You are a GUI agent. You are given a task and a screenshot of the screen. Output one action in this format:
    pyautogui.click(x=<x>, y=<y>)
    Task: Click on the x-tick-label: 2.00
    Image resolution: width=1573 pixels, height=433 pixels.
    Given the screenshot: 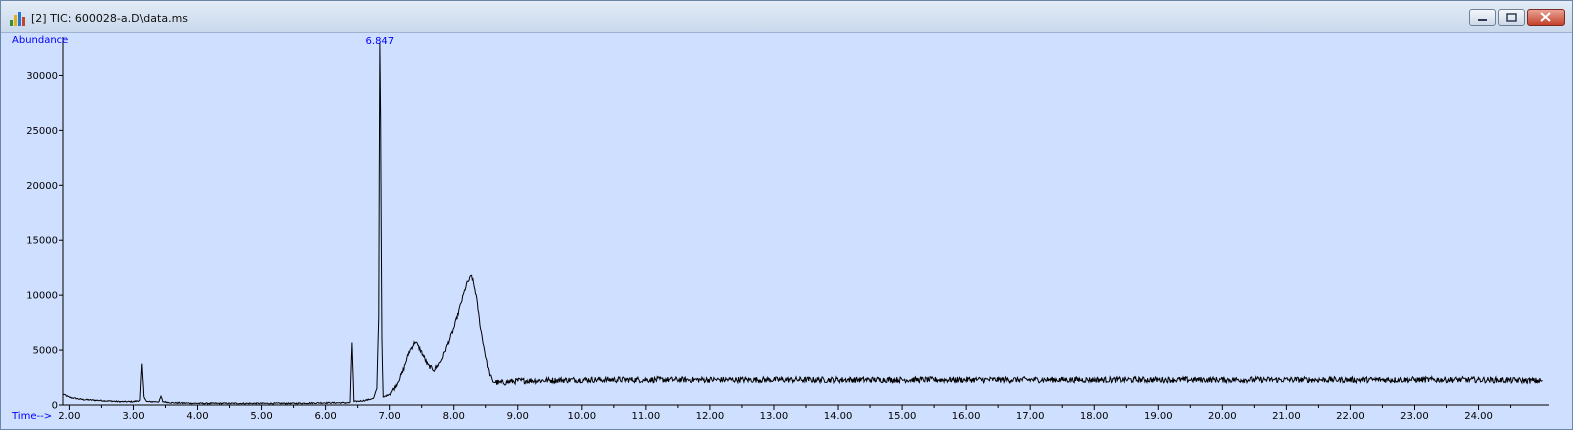 What is the action you would take?
    pyautogui.click(x=69, y=416)
    